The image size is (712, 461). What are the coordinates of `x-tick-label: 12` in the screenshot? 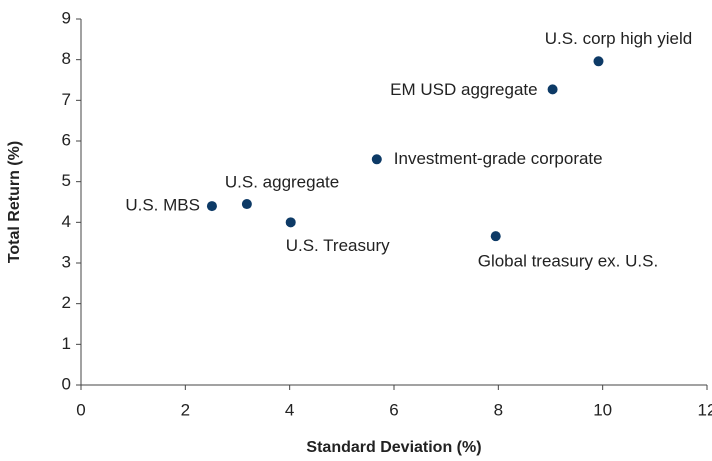 It's located at (705, 409).